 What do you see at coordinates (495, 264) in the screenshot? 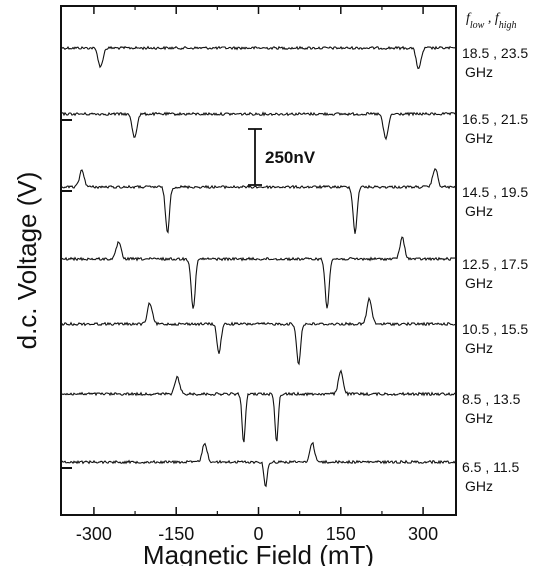
I see `trace-freq-label: 12.5 , 17.5` at bounding box center [495, 264].